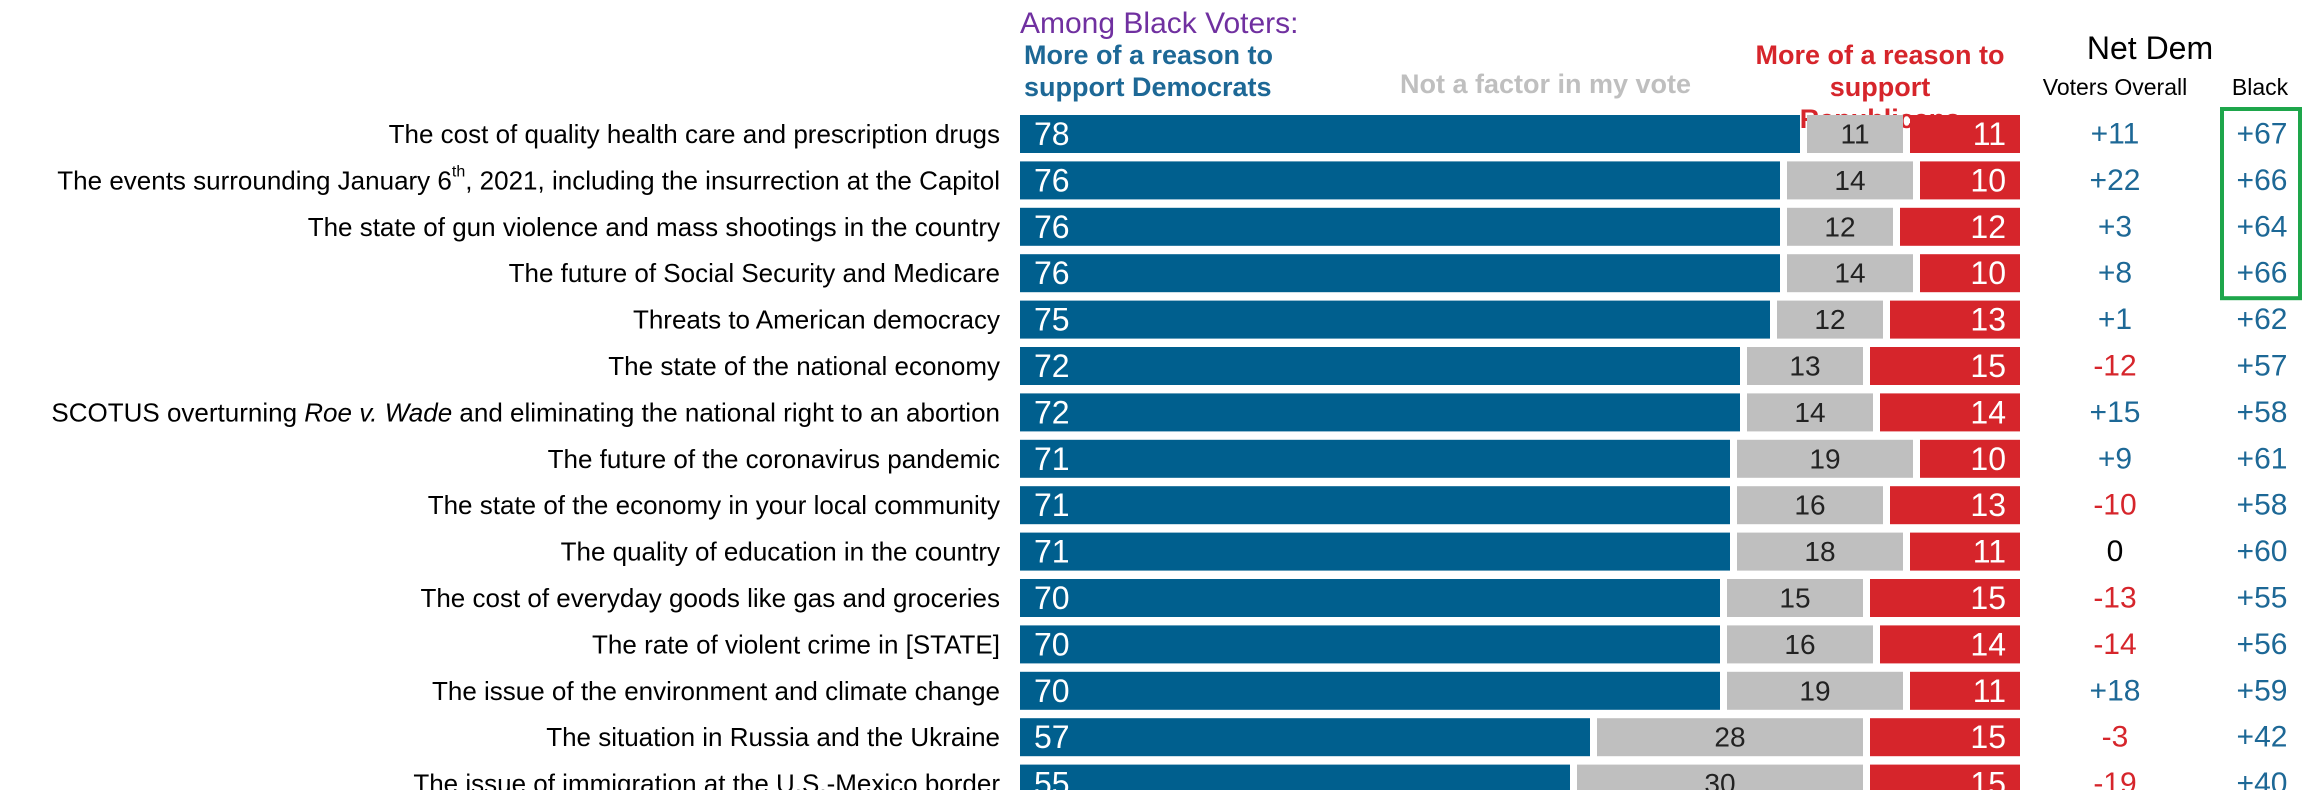 This screenshot has width=2320, height=790. Describe the element at coordinates (2114, 778) in the screenshot. I see `net-overall-value: -19` at that location.